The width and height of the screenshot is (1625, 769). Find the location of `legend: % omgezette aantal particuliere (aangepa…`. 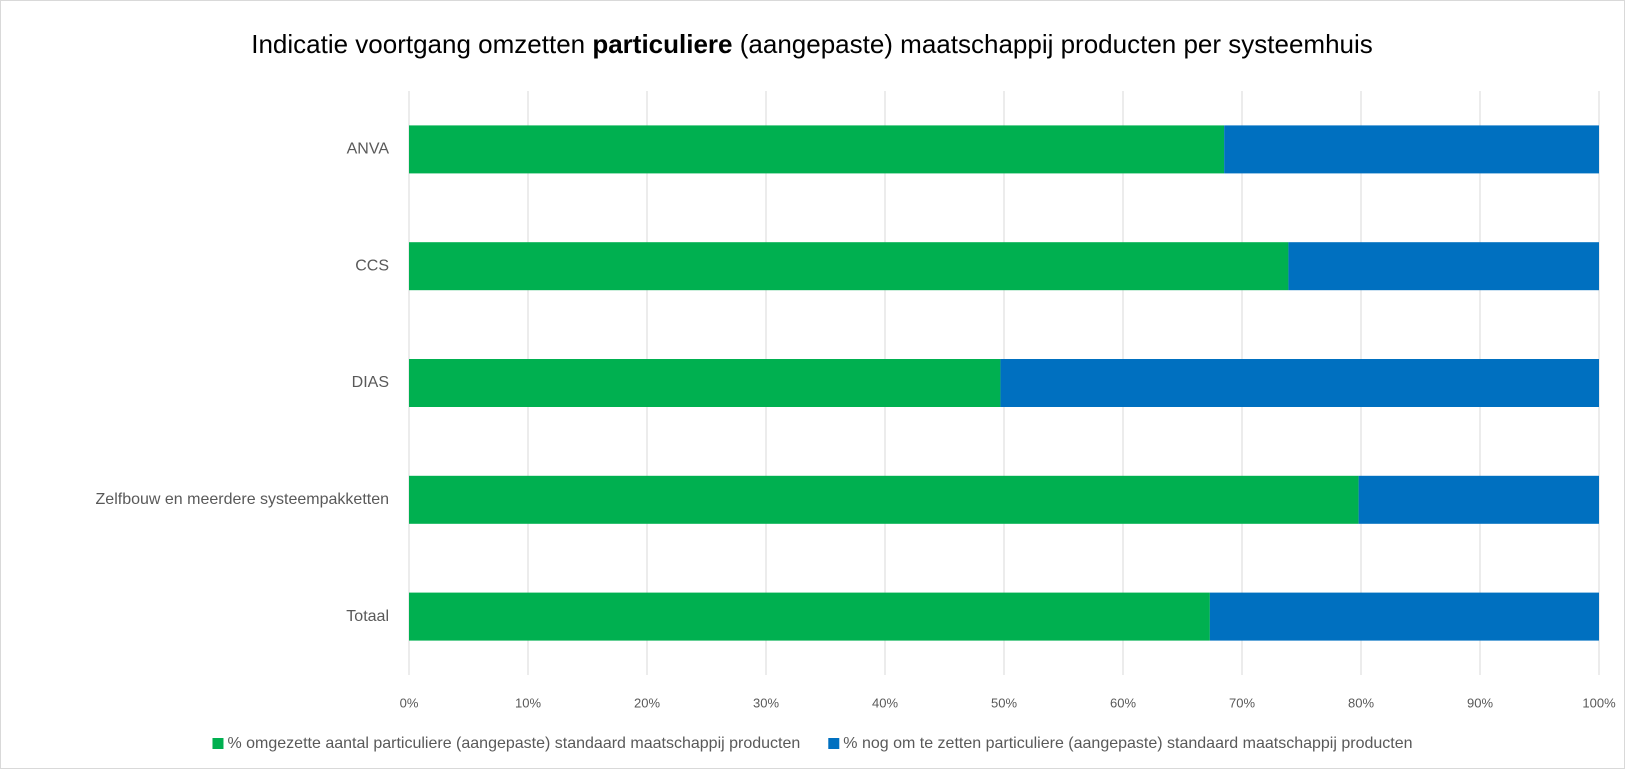

legend: % omgezette aantal particuliere (aangepa… is located at coordinates (812, 743).